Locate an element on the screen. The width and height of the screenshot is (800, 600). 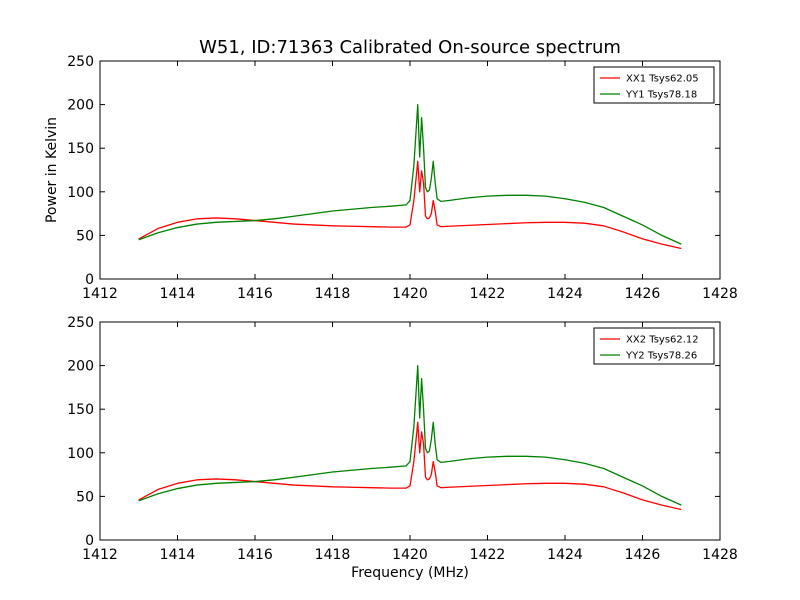
y-axis-label: Power in Kelvin is located at coordinates (52, 170).